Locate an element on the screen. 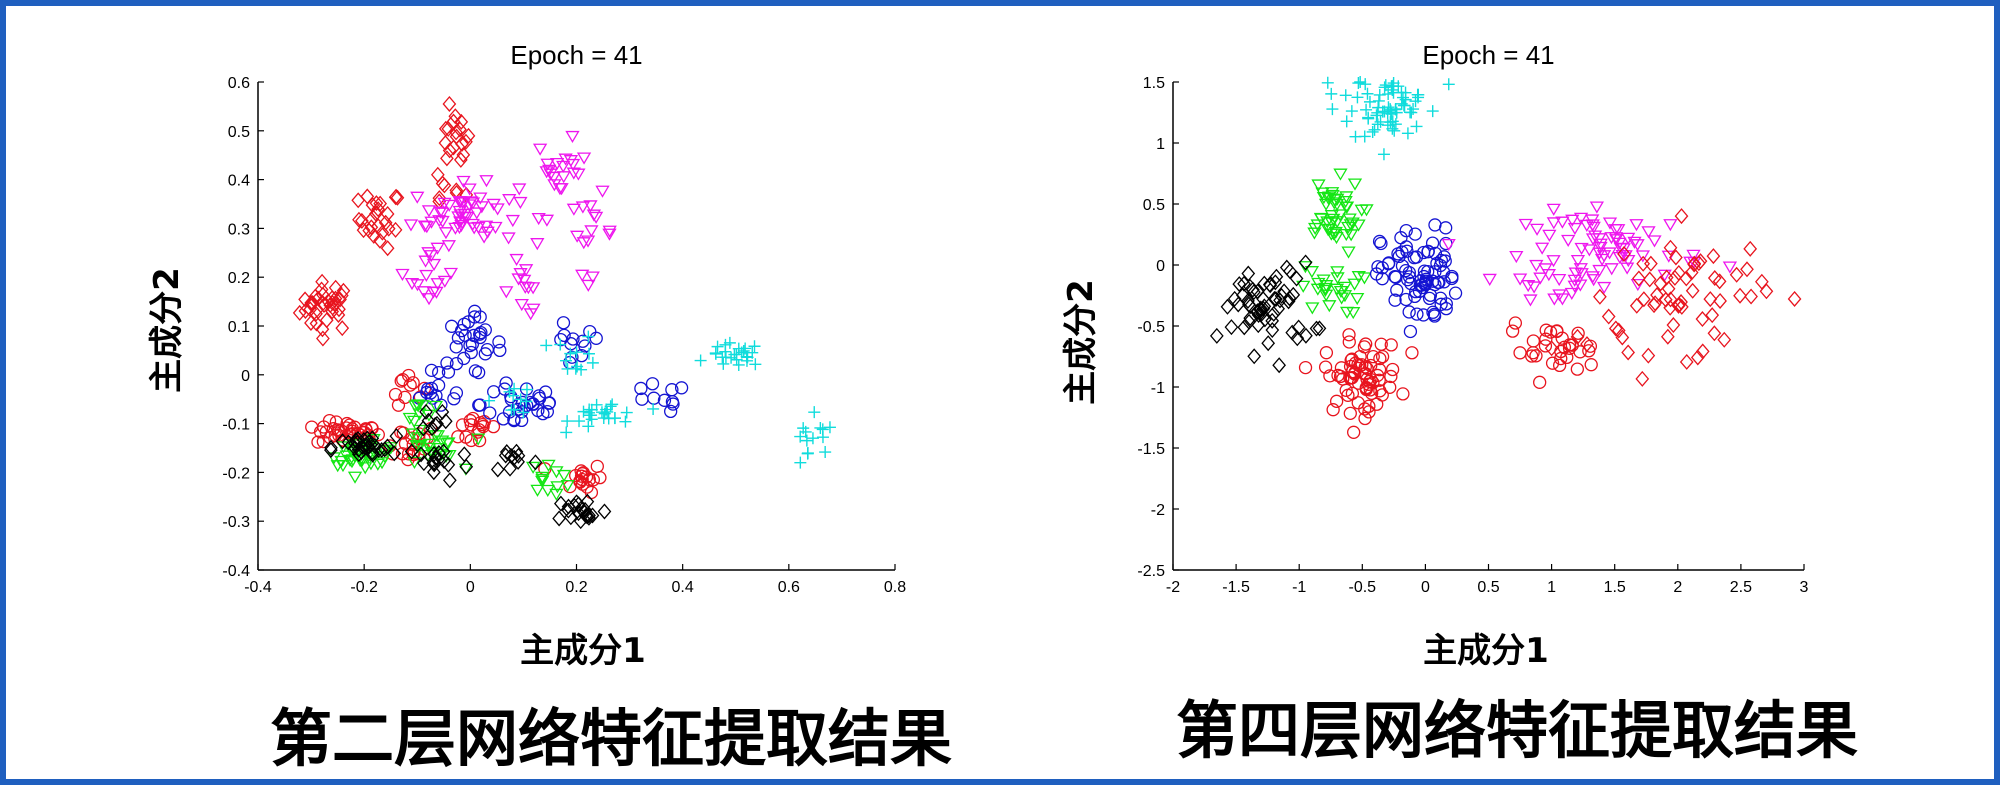  p2-x-tick-label: 1.5 is located at coordinates (1615, 587).